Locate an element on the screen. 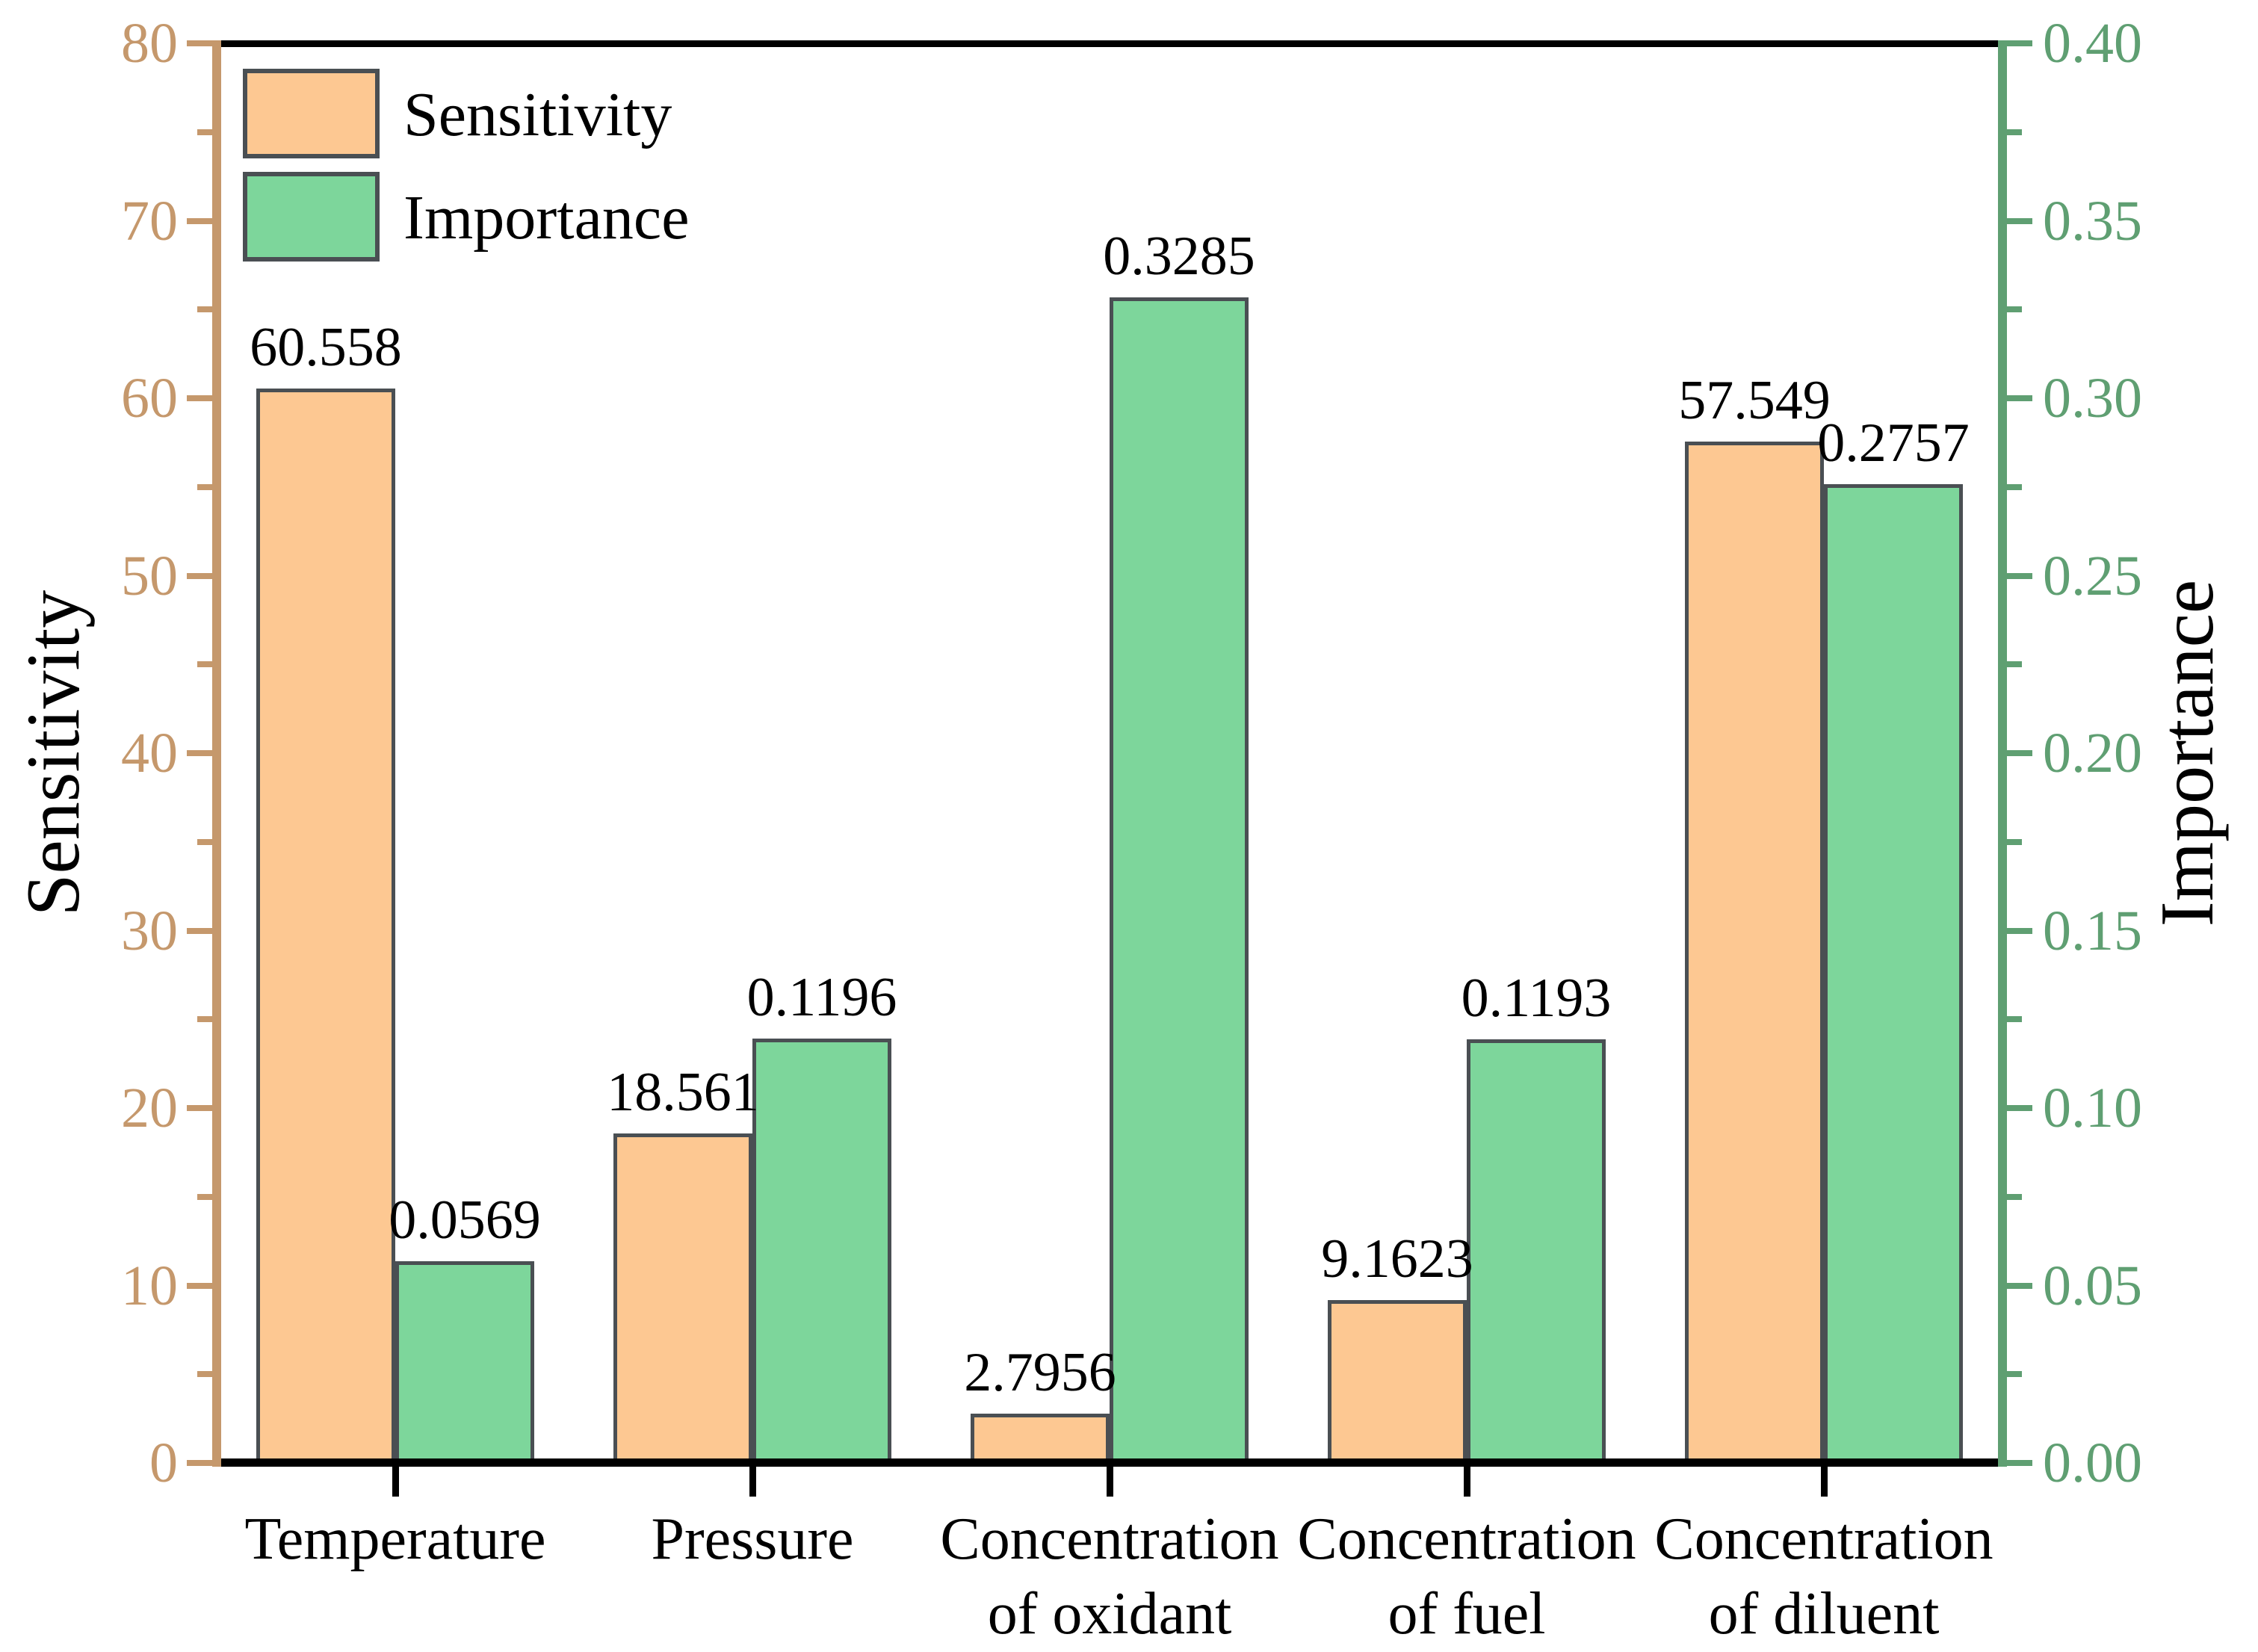  left-tick-label: 50 is located at coordinates (149, 575).